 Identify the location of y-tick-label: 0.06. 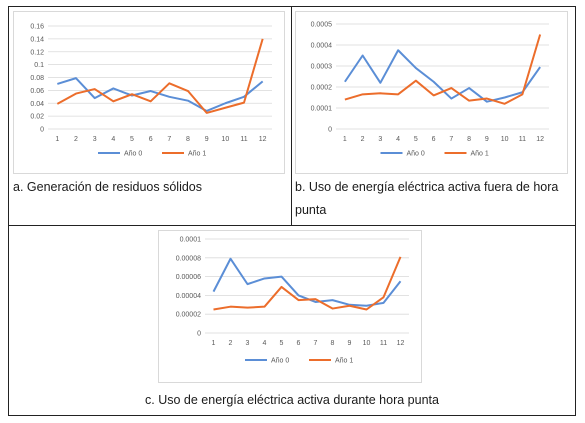
(37, 91).